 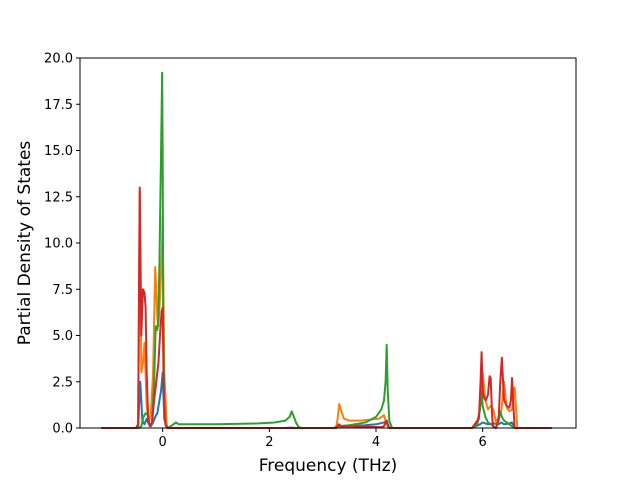 I want to click on y-tick-label: 20.0, so click(x=58, y=59).